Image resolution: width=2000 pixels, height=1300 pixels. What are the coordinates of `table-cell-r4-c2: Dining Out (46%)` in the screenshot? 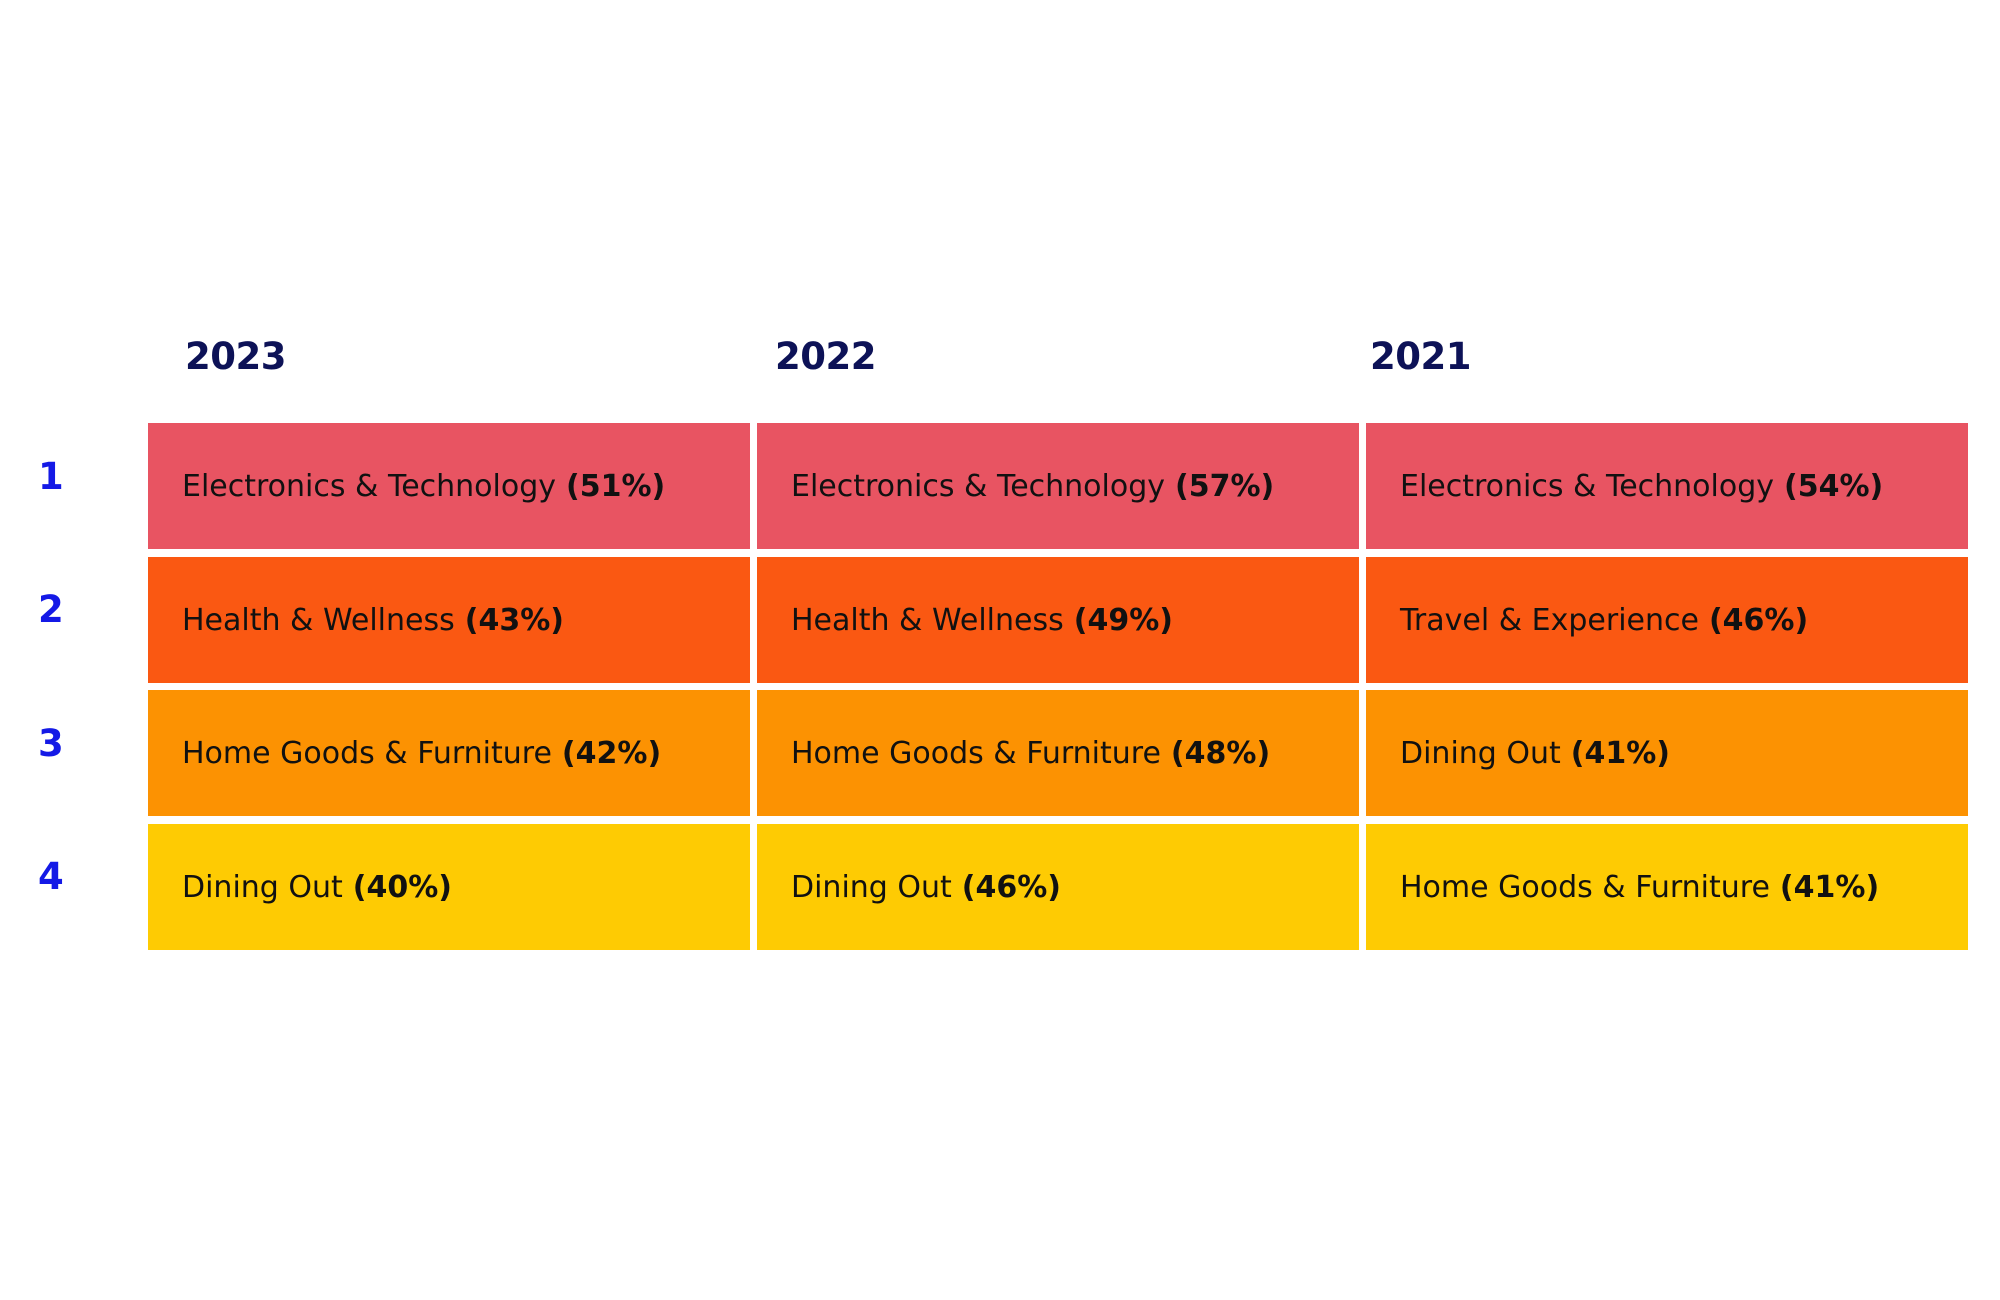 It's located at (1058, 887).